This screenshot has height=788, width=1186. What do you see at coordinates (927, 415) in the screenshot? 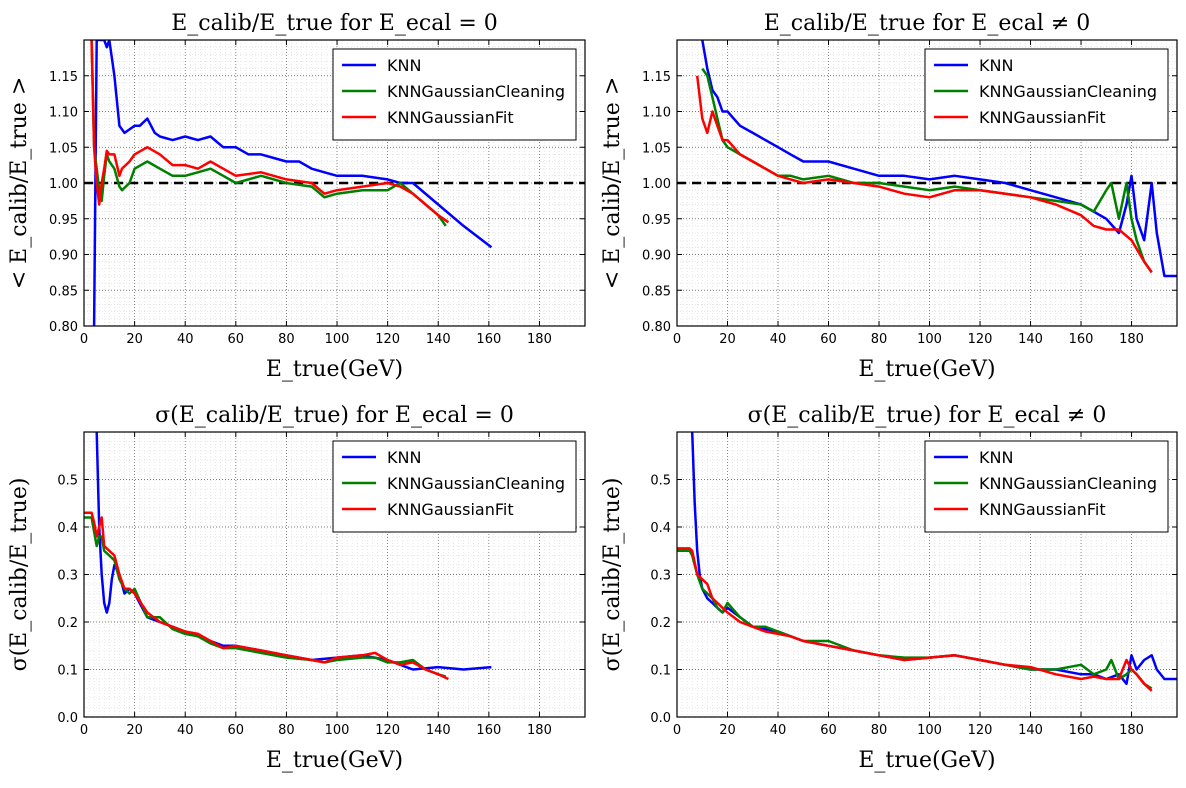
I see `chart-title: σ(E_calib/E_true) for E_ecal ≠ 0` at bounding box center [927, 415].